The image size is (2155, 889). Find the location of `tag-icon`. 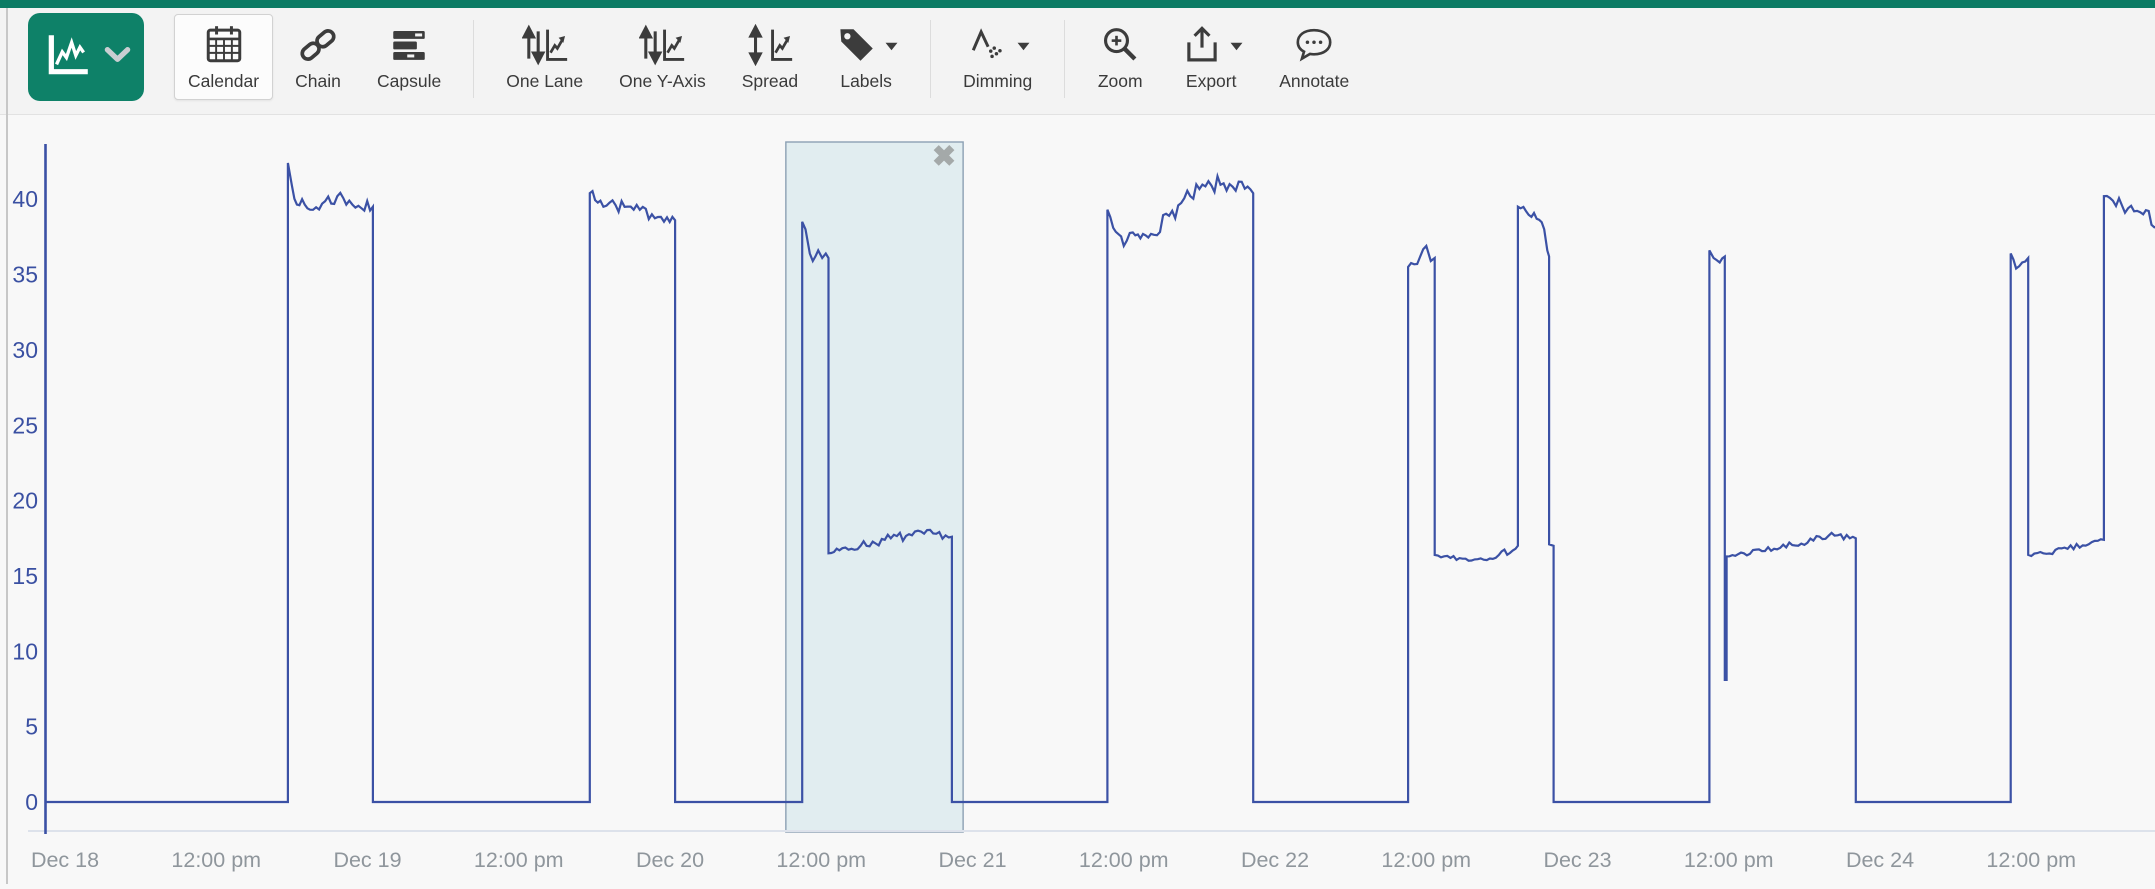

tag-icon is located at coordinates (866, 45).